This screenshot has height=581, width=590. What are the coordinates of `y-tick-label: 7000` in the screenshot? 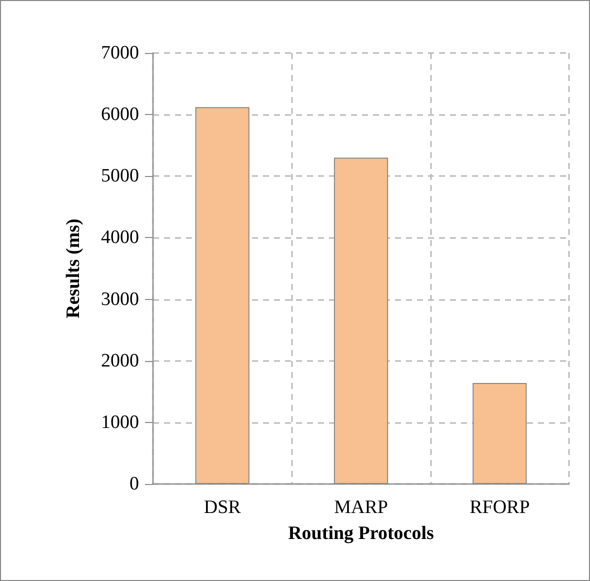 It's located at (120, 53).